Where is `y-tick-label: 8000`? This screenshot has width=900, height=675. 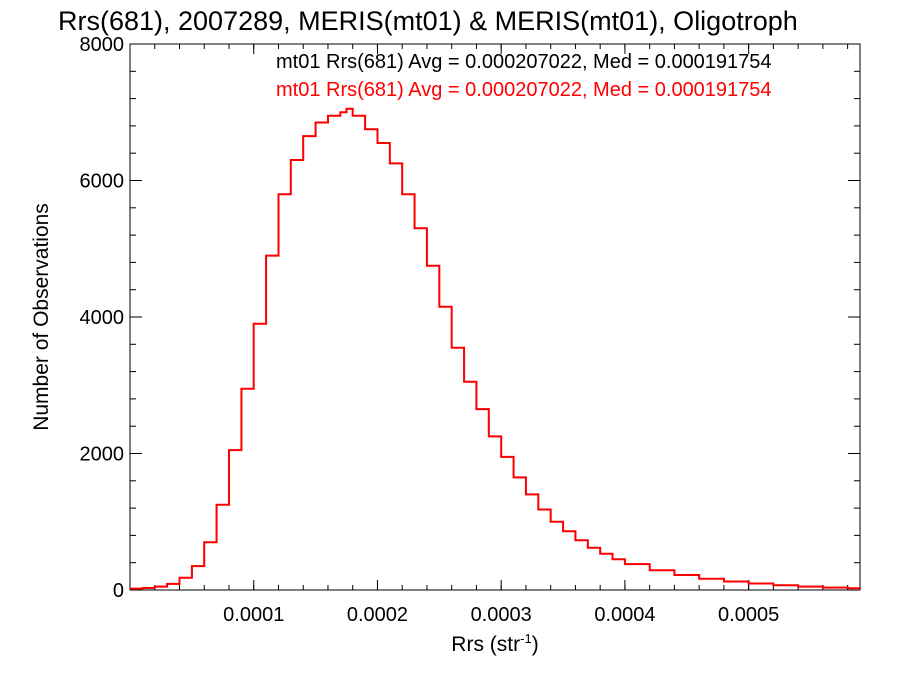
y-tick-label: 8000 is located at coordinates (102, 45).